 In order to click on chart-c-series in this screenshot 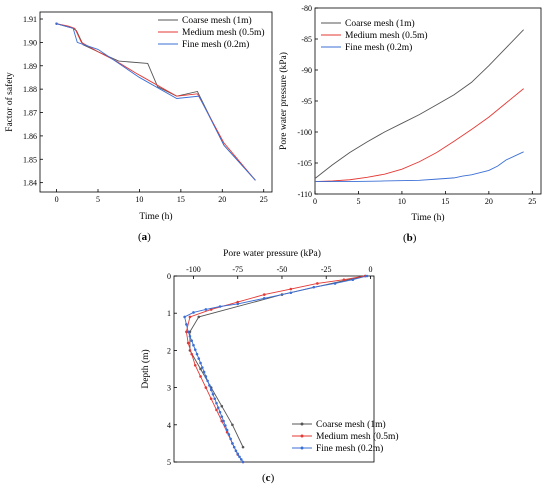, I will do `click(276, 369)`.